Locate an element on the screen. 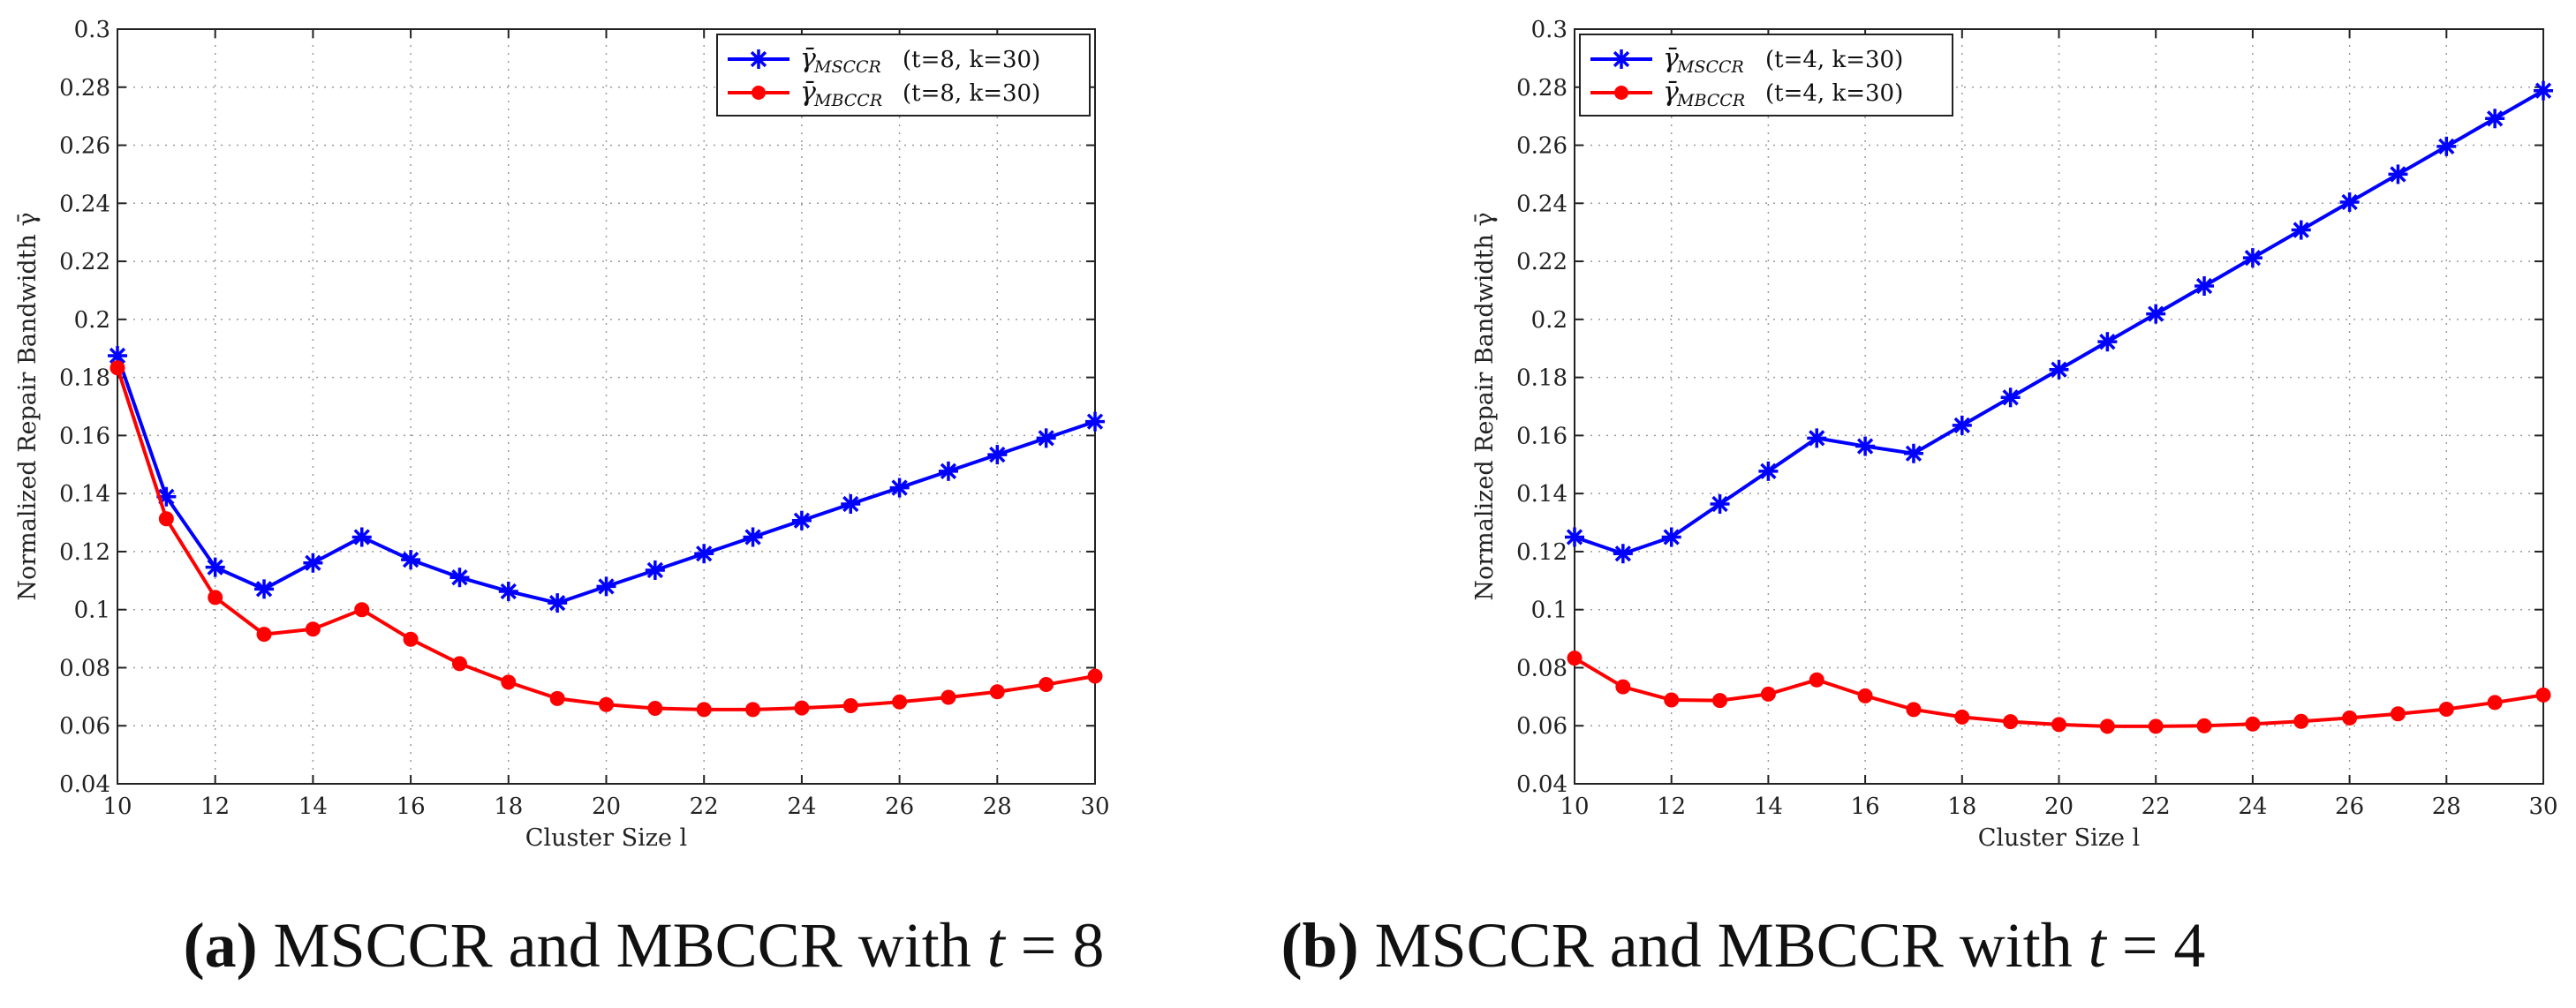 The height and width of the screenshot is (1008, 2576). legend-params: (t=8, k=30) is located at coordinates (972, 93).